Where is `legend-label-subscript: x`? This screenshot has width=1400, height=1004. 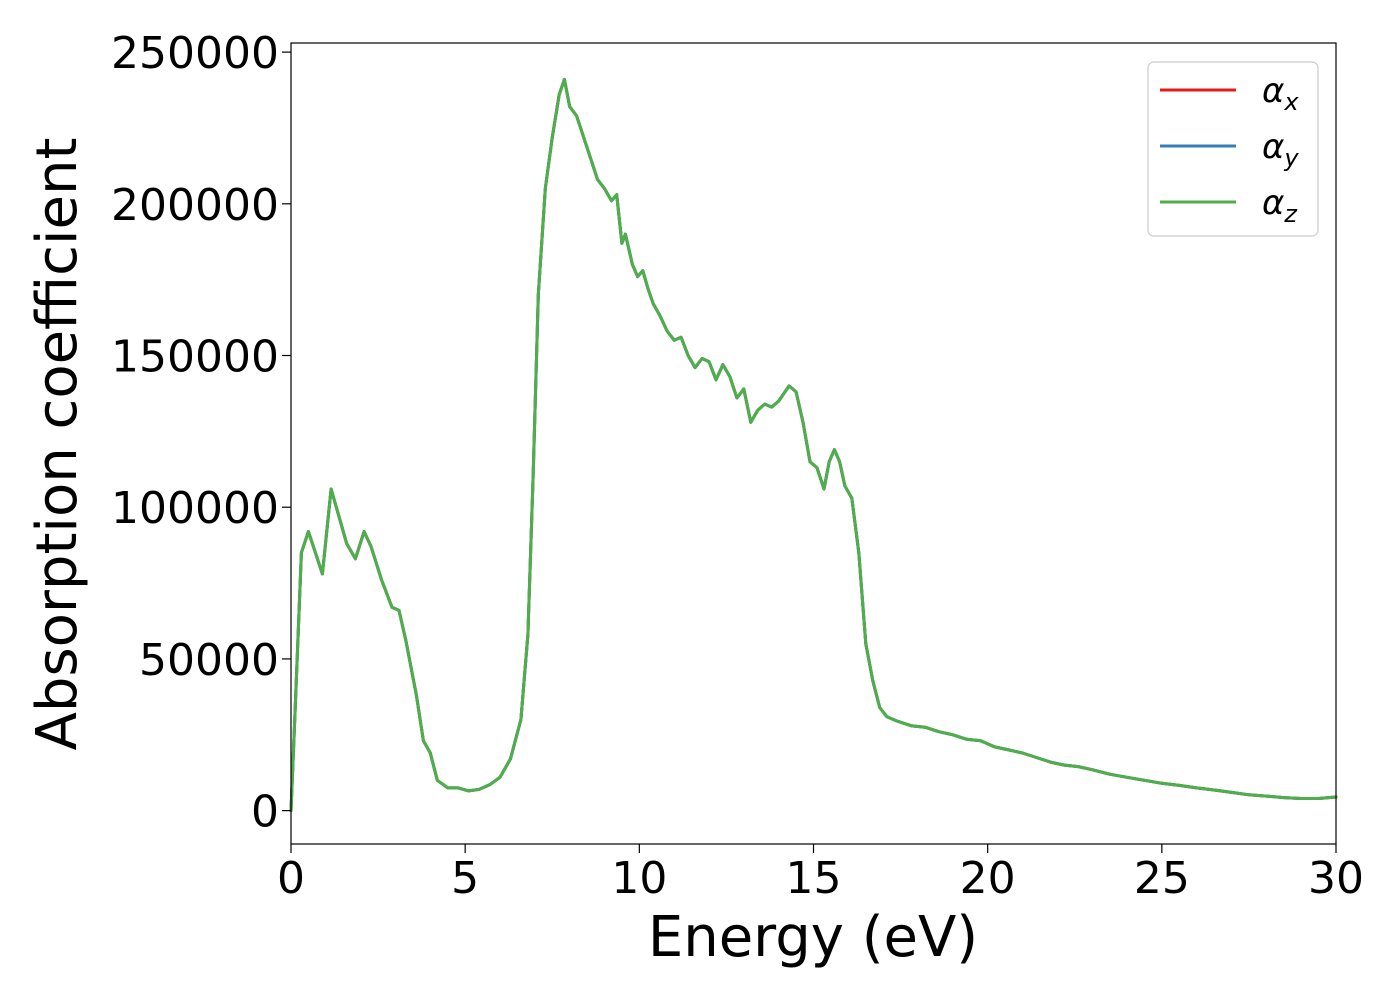 legend-label-subscript: x is located at coordinates (1291, 102).